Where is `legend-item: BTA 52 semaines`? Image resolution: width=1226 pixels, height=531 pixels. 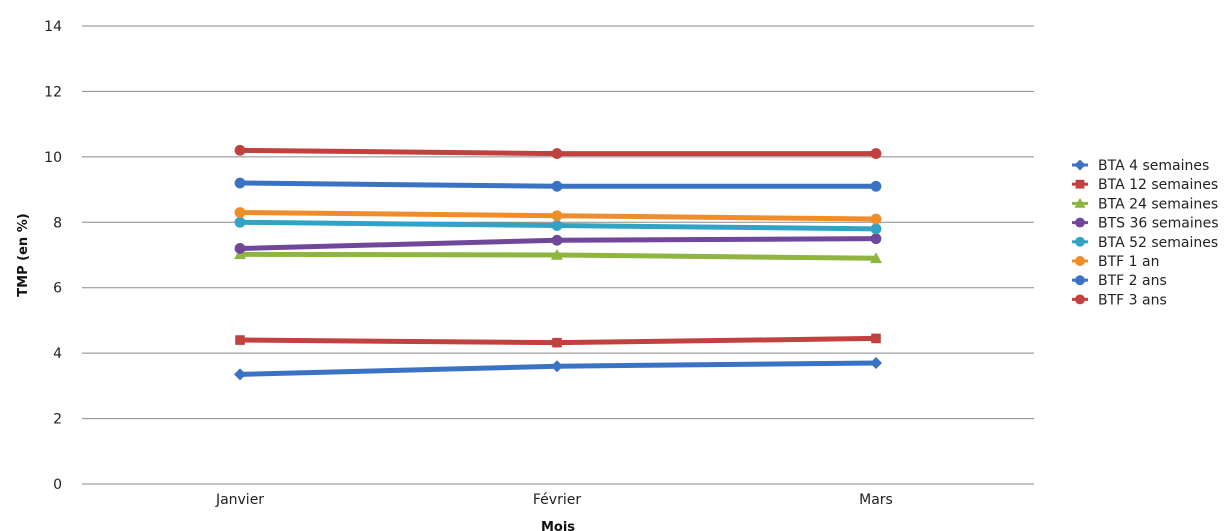 legend-item: BTA 52 semaines is located at coordinates (1145, 243).